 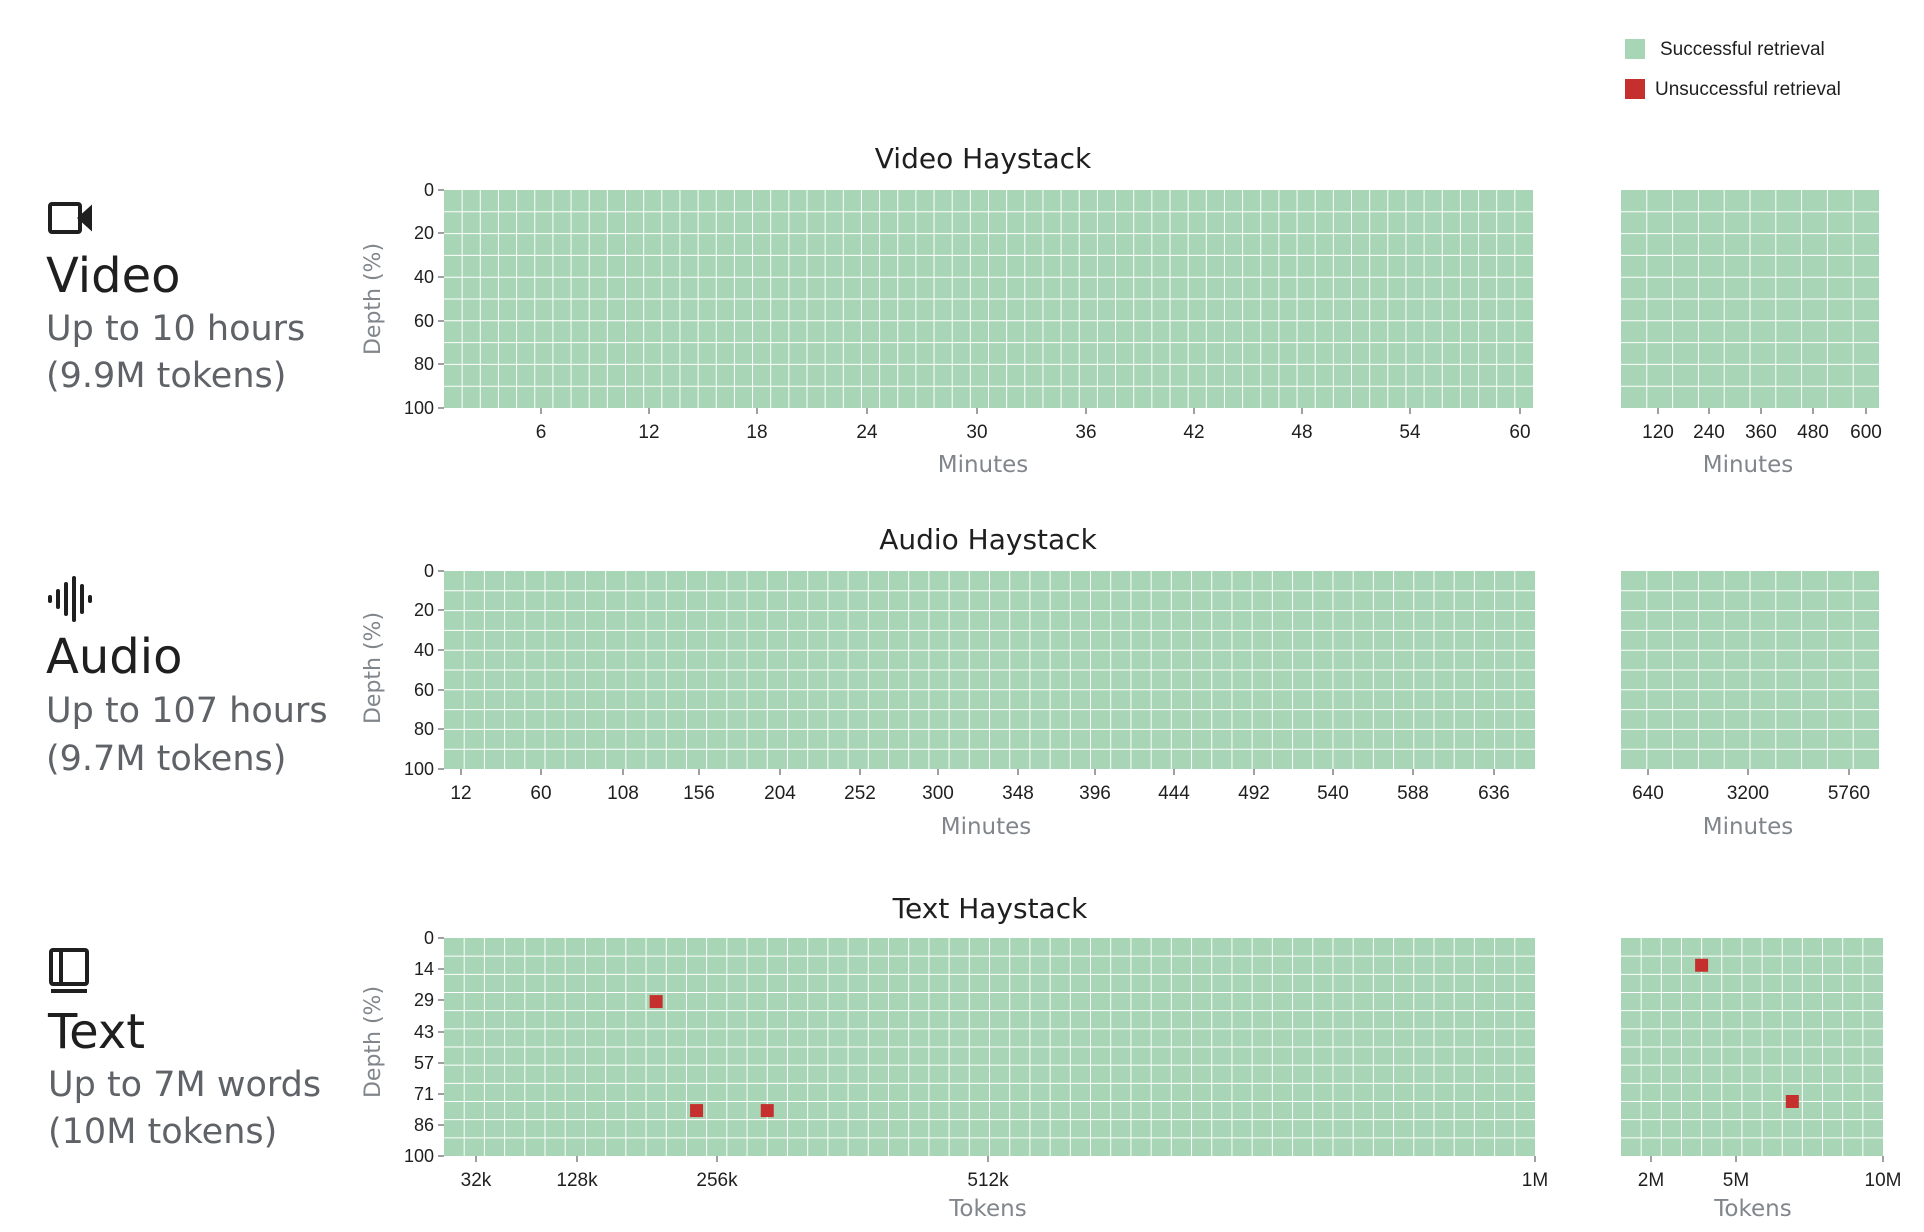 I want to click on text-title: Text, so click(x=96, y=1032).